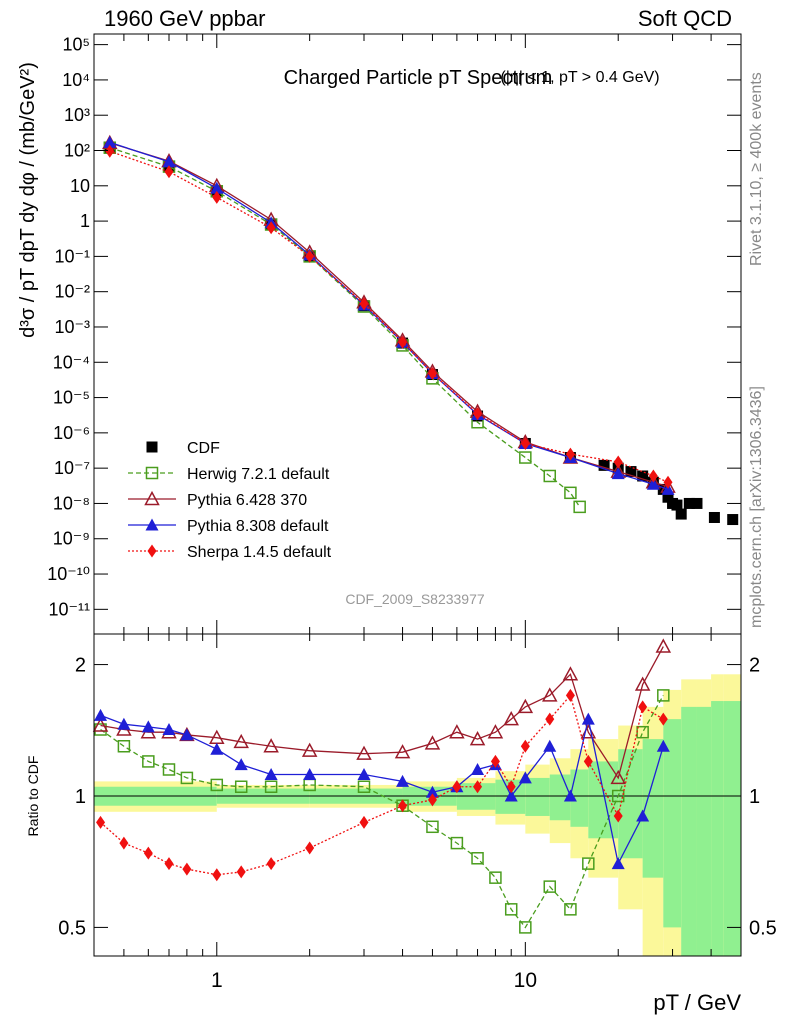 Image resolution: width=786 pixels, height=1024 pixels. I want to click on main-y-tick-label: 10⁻⁴, so click(71, 362).